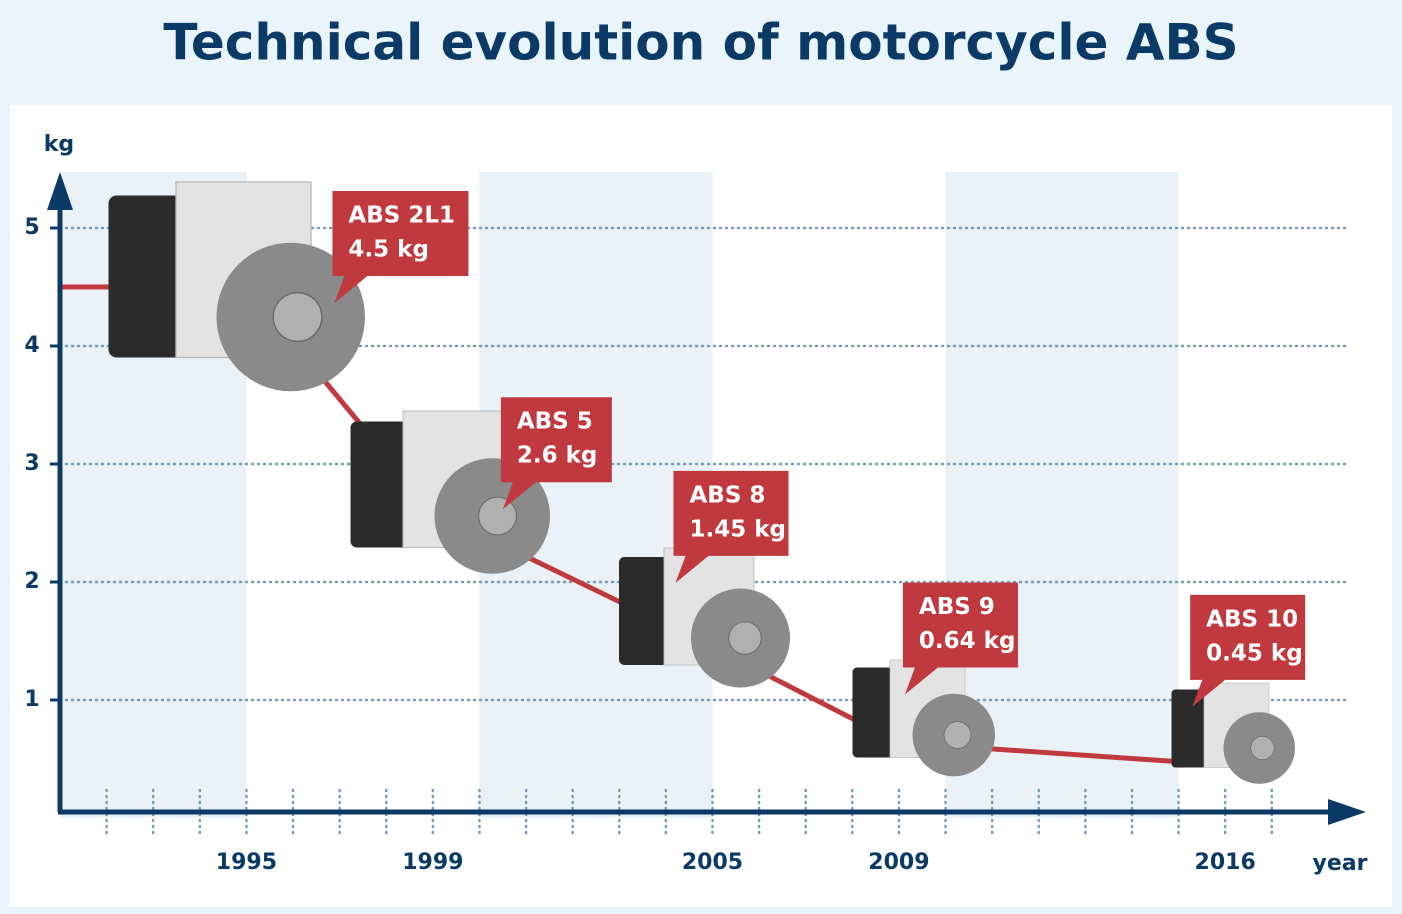 This screenshot has width=1402, height=914. Describe the element at coordinates (31, 699) in the screenshot. I see `y-tick-label: 1` at that location.